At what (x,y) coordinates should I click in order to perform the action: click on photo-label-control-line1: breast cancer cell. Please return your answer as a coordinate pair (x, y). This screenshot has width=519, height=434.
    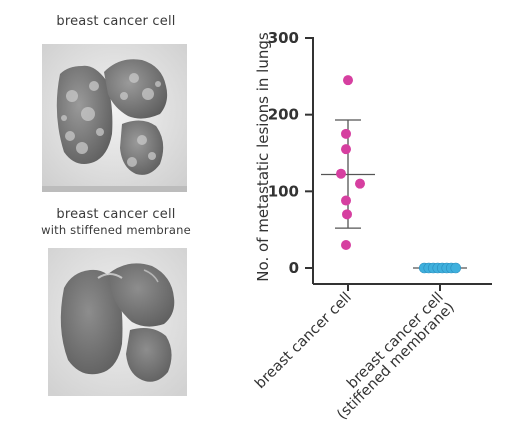
    Looking at the image, I should click on (116, 21).